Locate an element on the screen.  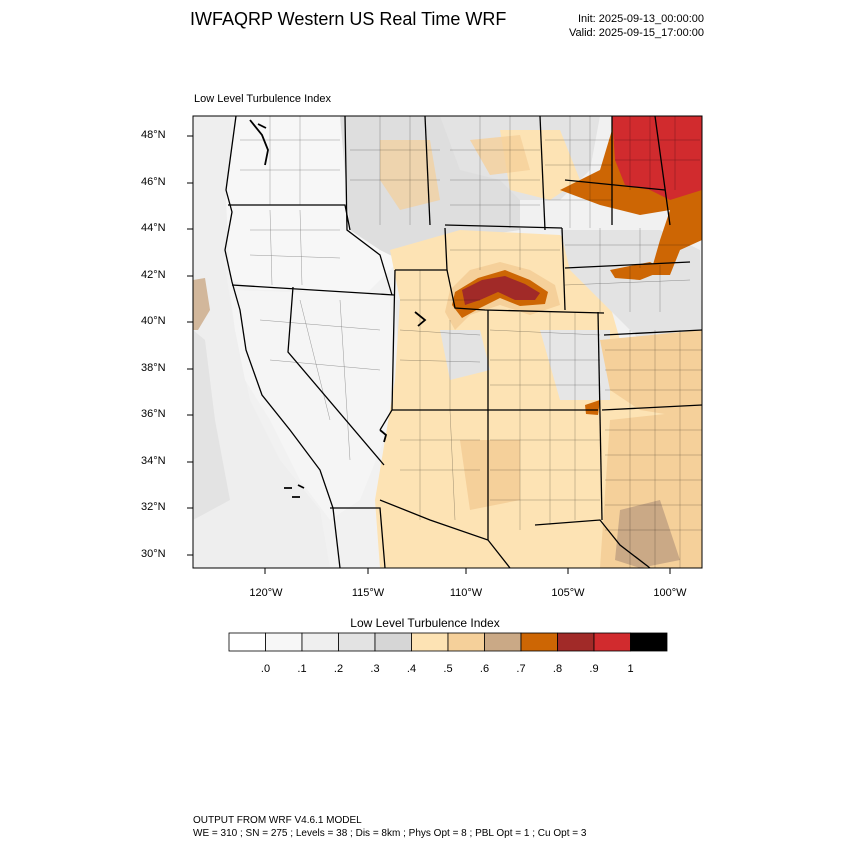
colorbar-tick-label: 1 is located at coordinates (630, 669).